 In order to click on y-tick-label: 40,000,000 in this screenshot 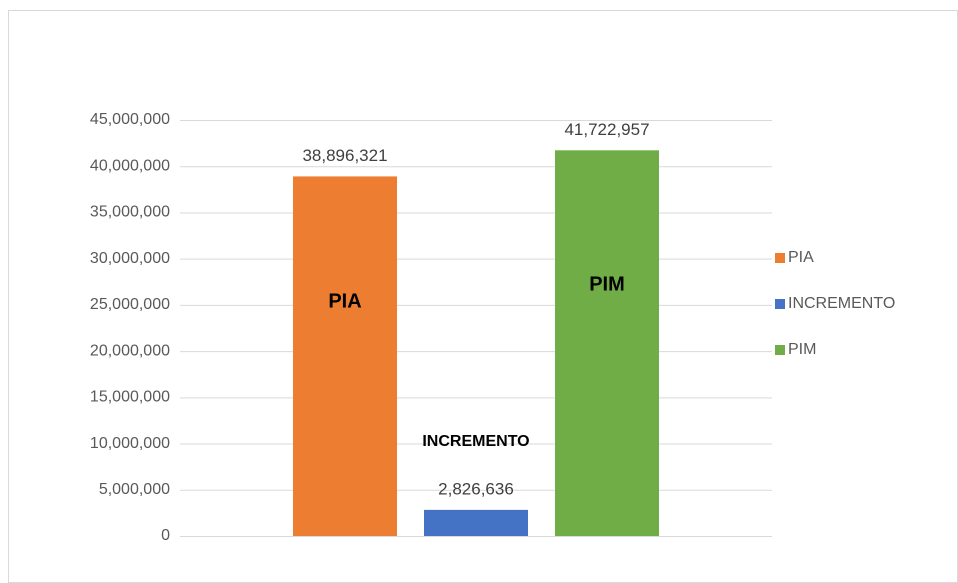, I will do `click(130, 165)`.